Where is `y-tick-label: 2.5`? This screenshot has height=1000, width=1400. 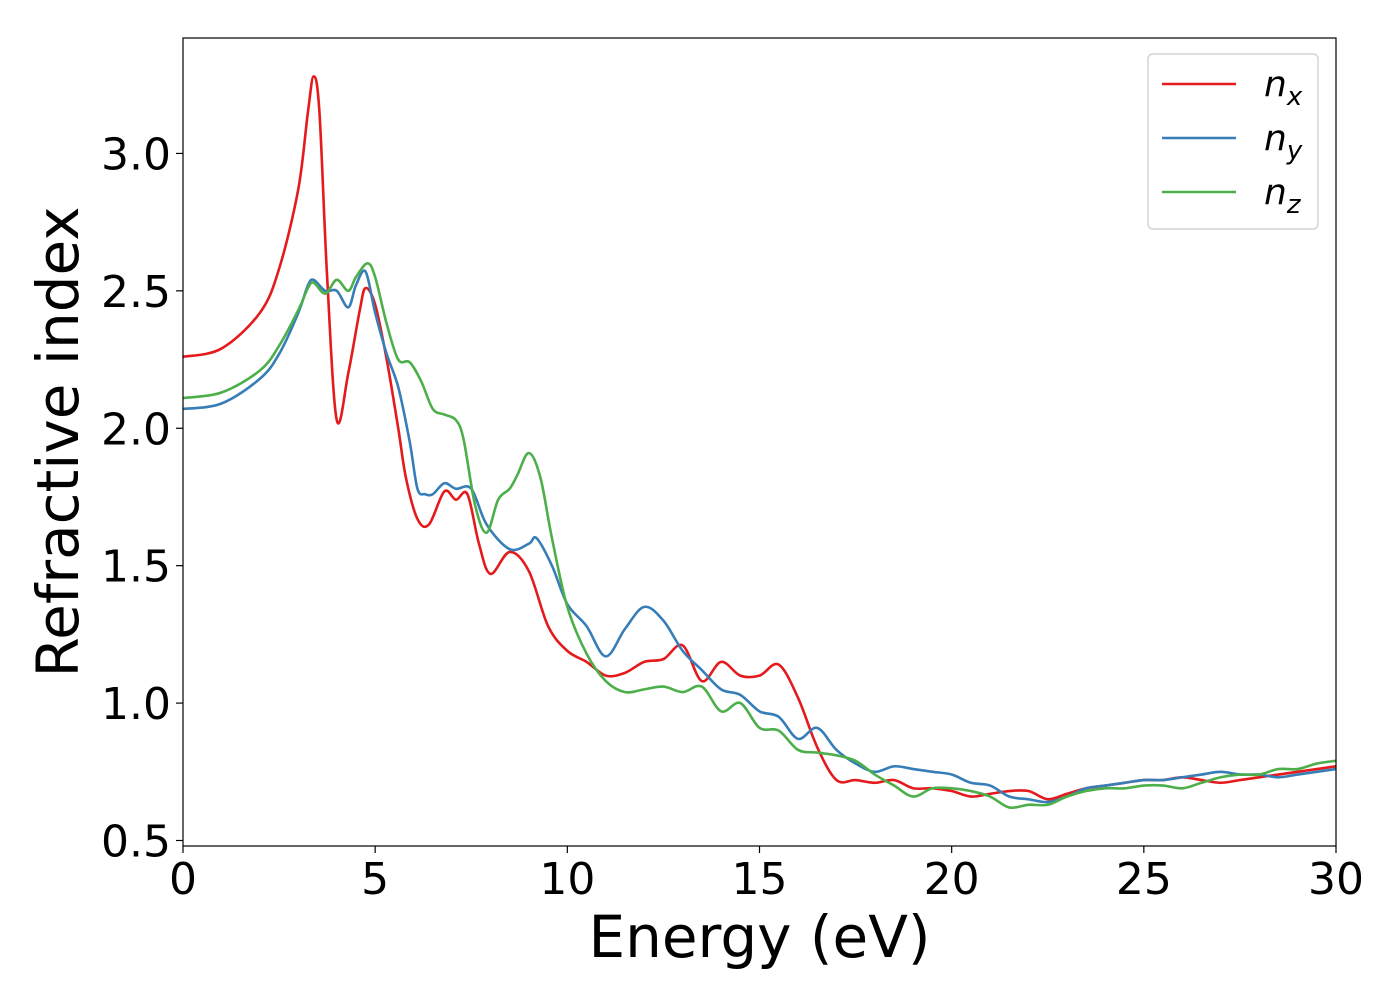 y-tick-label: 2.5 is located at coordinates (136, 292).